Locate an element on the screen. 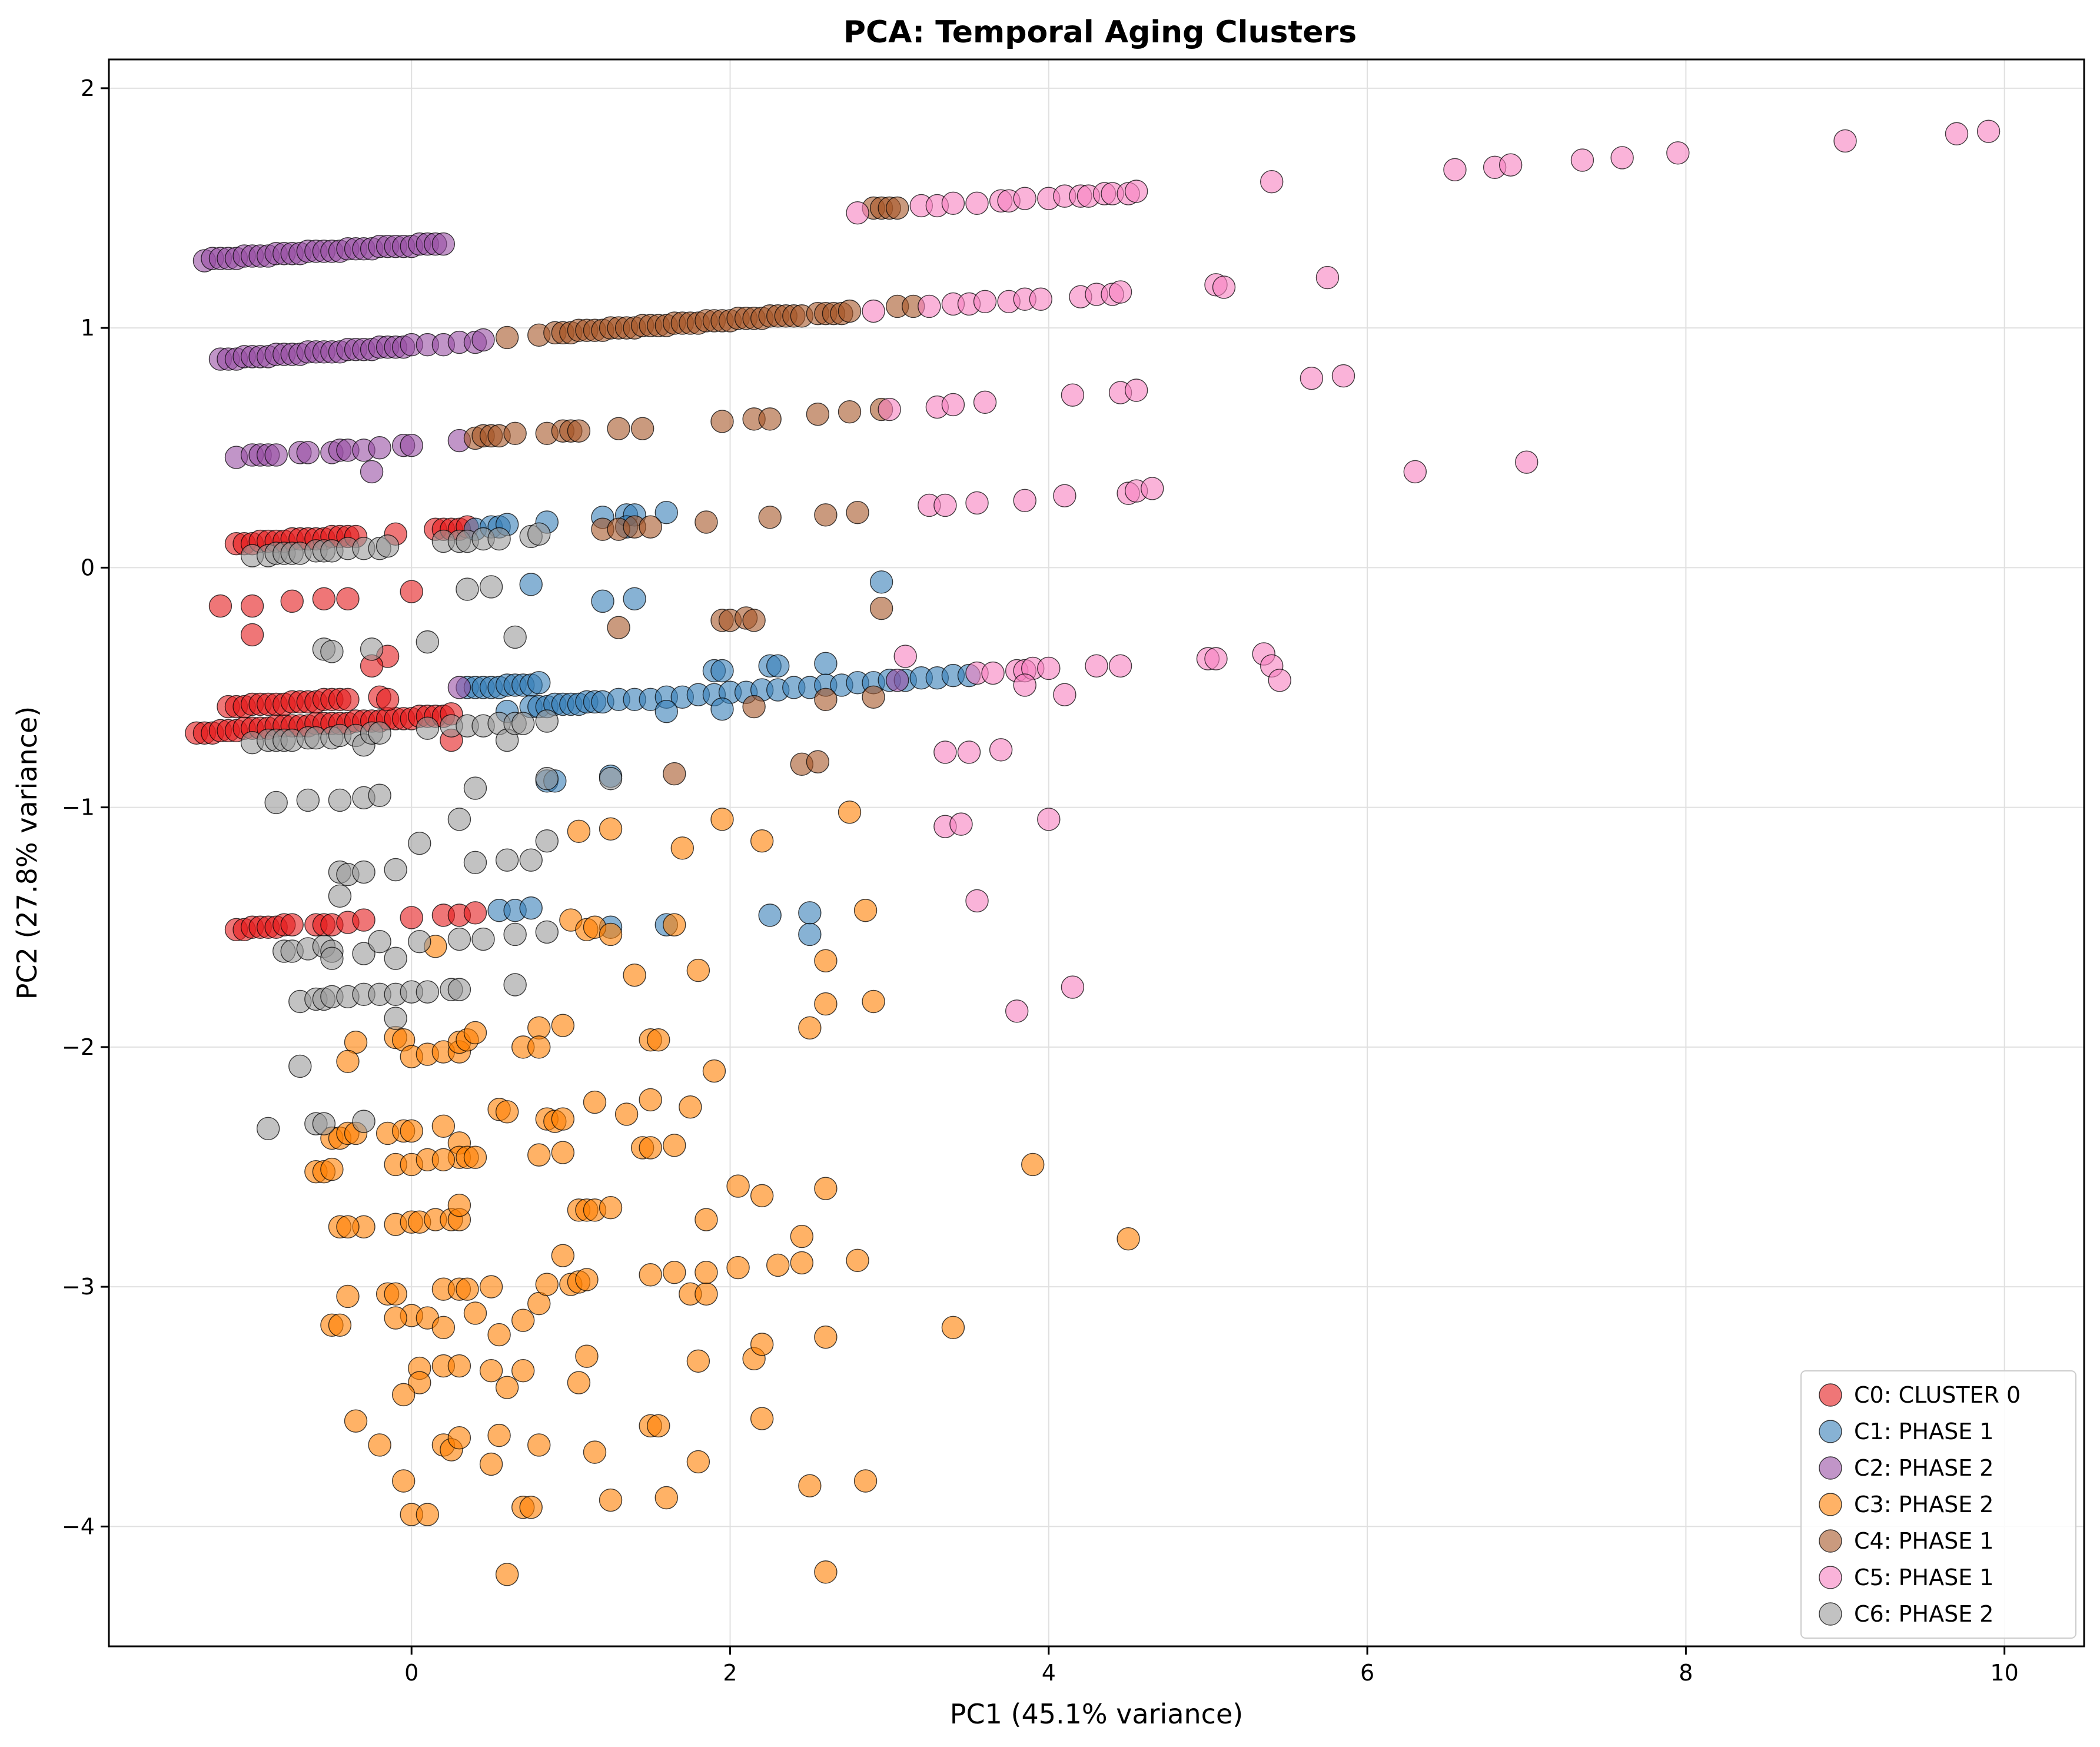 Image resolution: width=2100 pixels, height=1747 pixels. legend-label: C2: PHASE 2 is located at coordinates (1923, 1468).